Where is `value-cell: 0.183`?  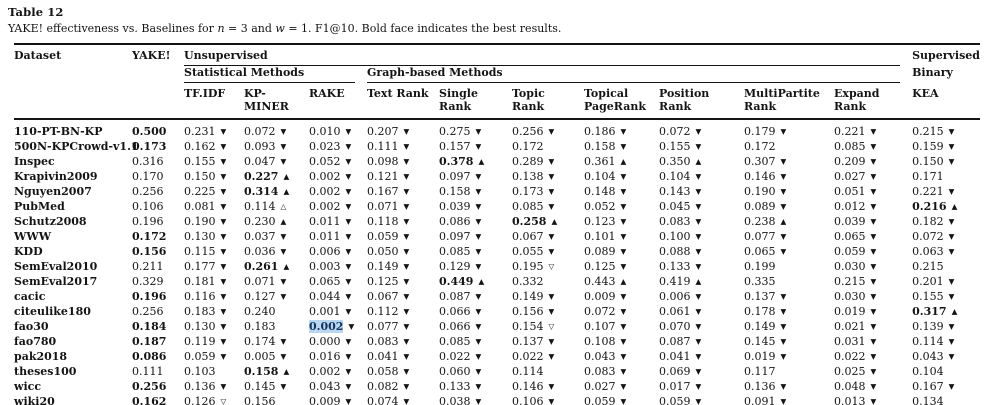 value-cell: 0.183 is located at coordinates (276, 327).